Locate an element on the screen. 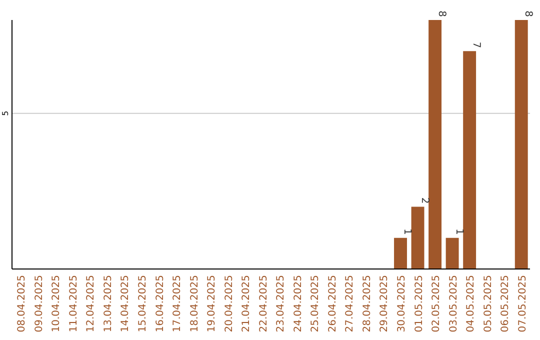  x-tick-label: 09.04.2025 is located at coordinates (39, 303).